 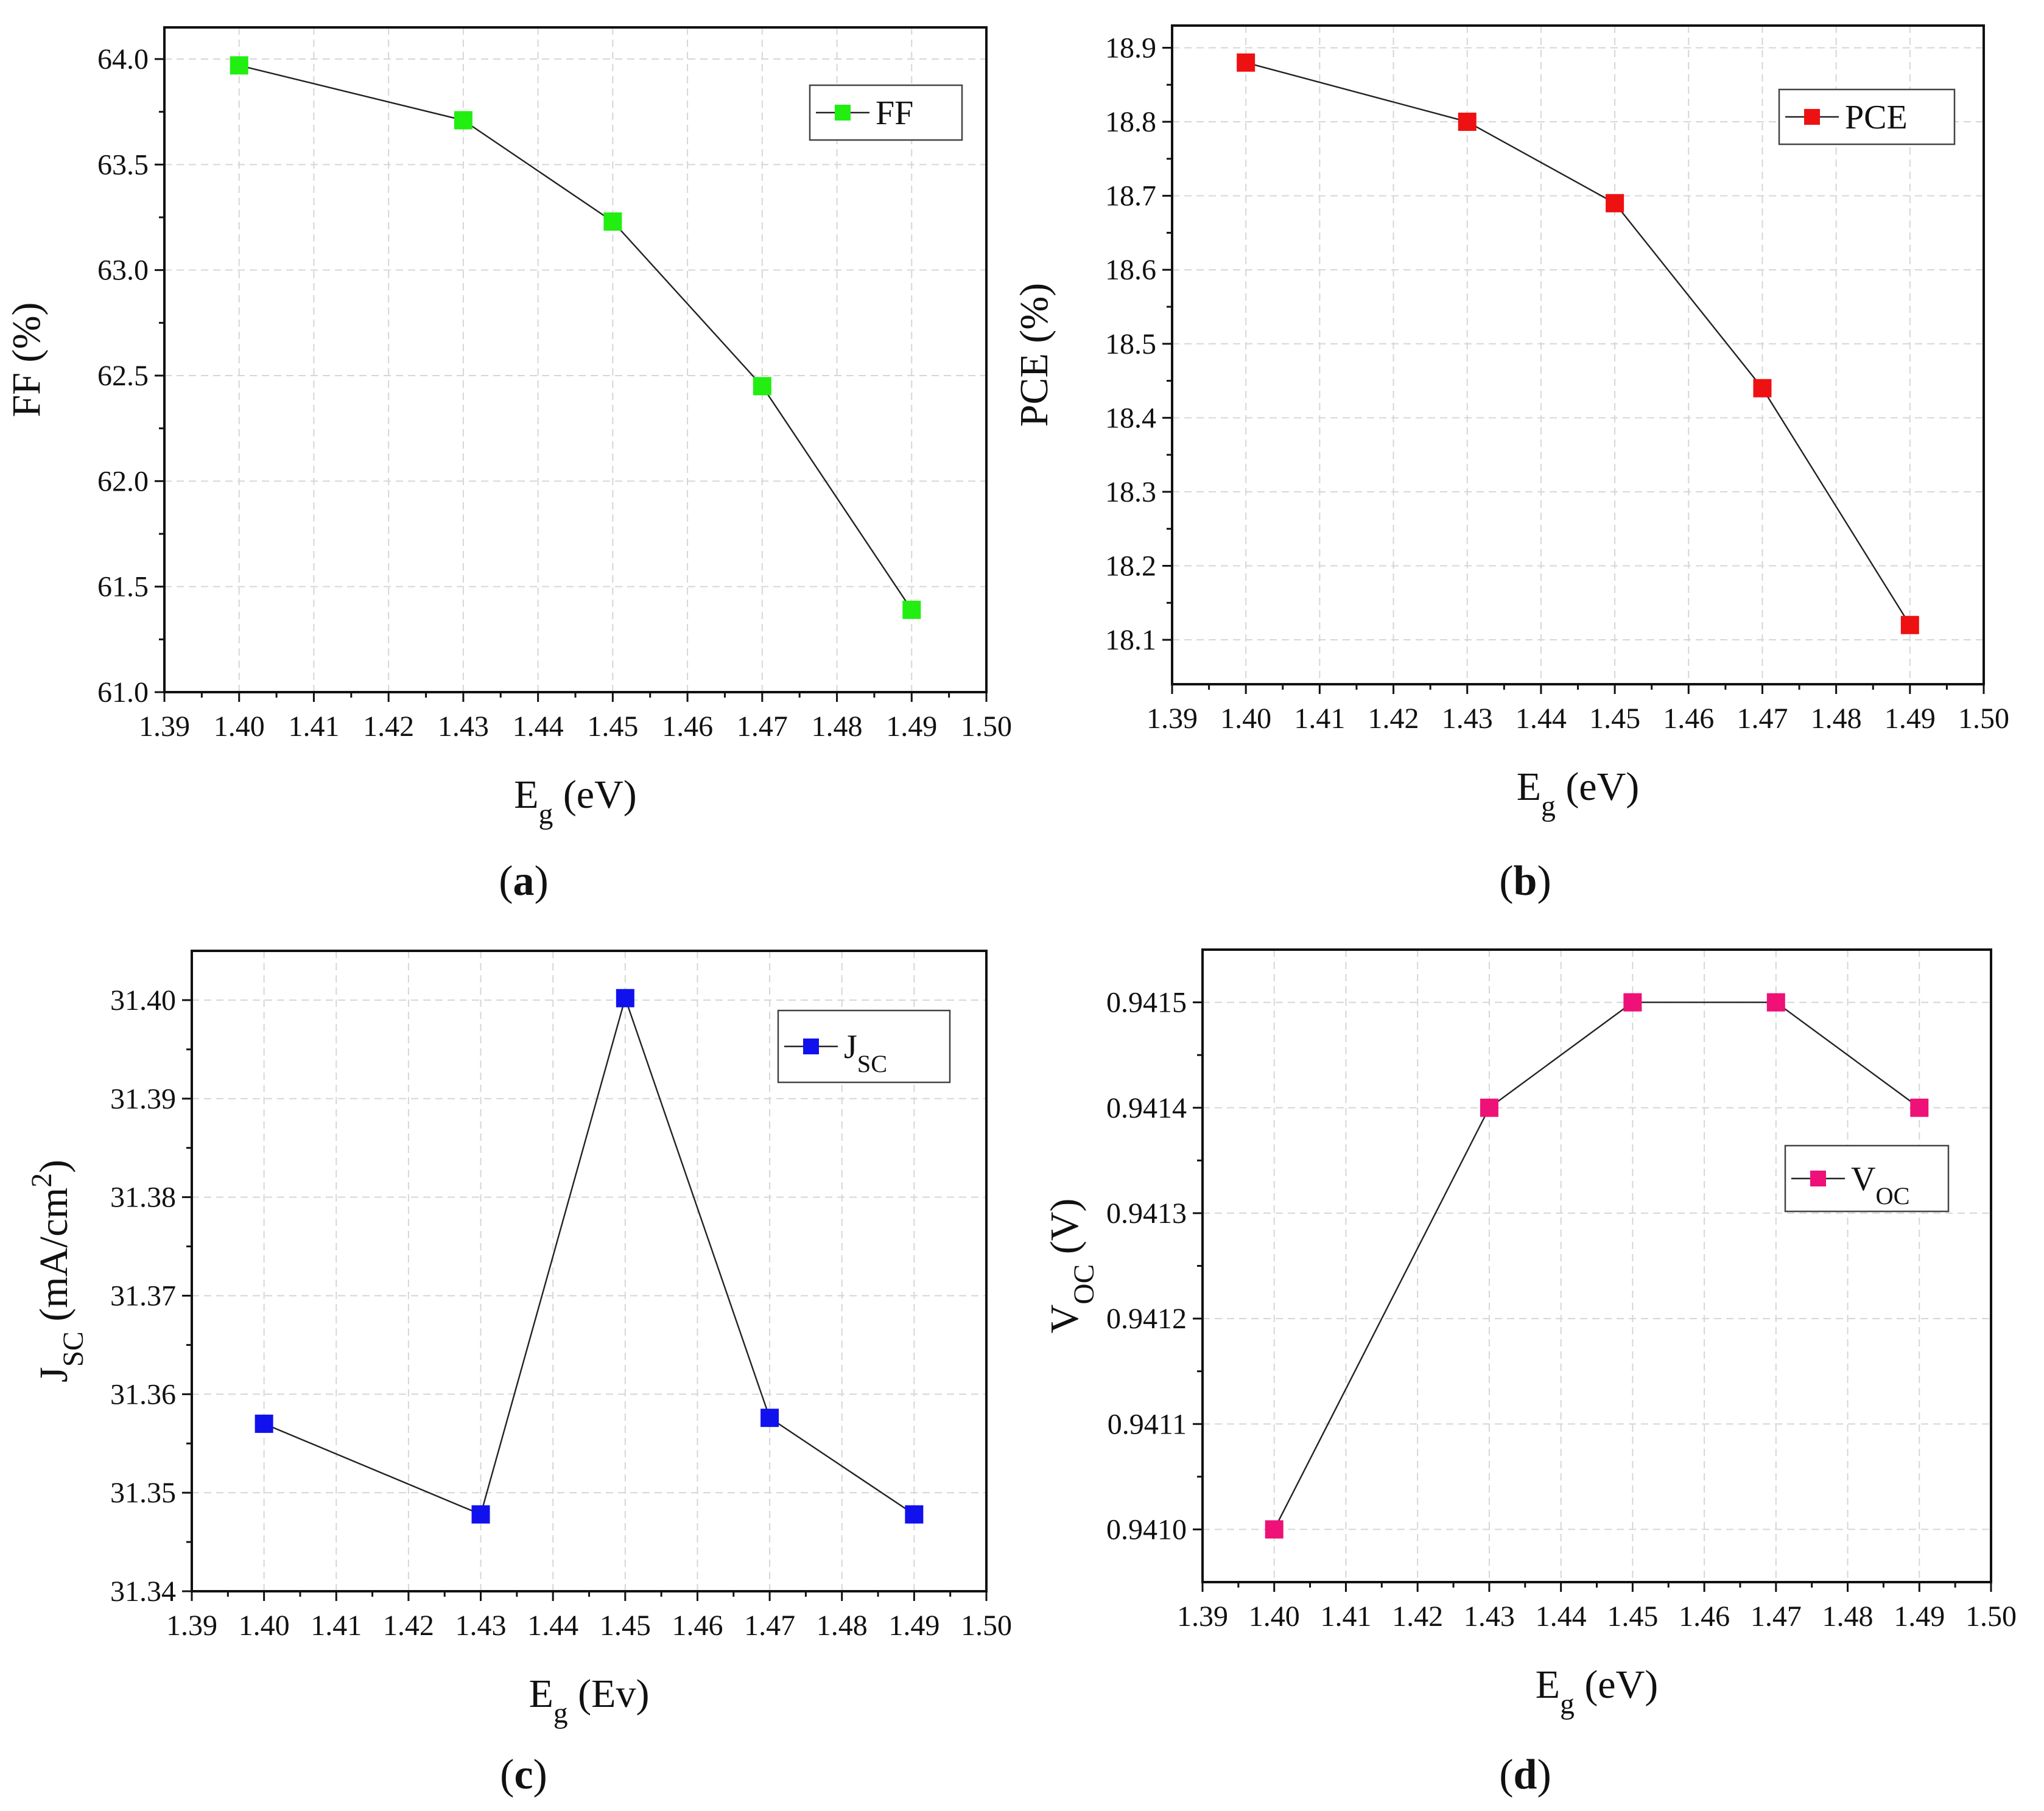 I want to click on x-axis-label: Eg (Ev), so click(x=589, y=1700).